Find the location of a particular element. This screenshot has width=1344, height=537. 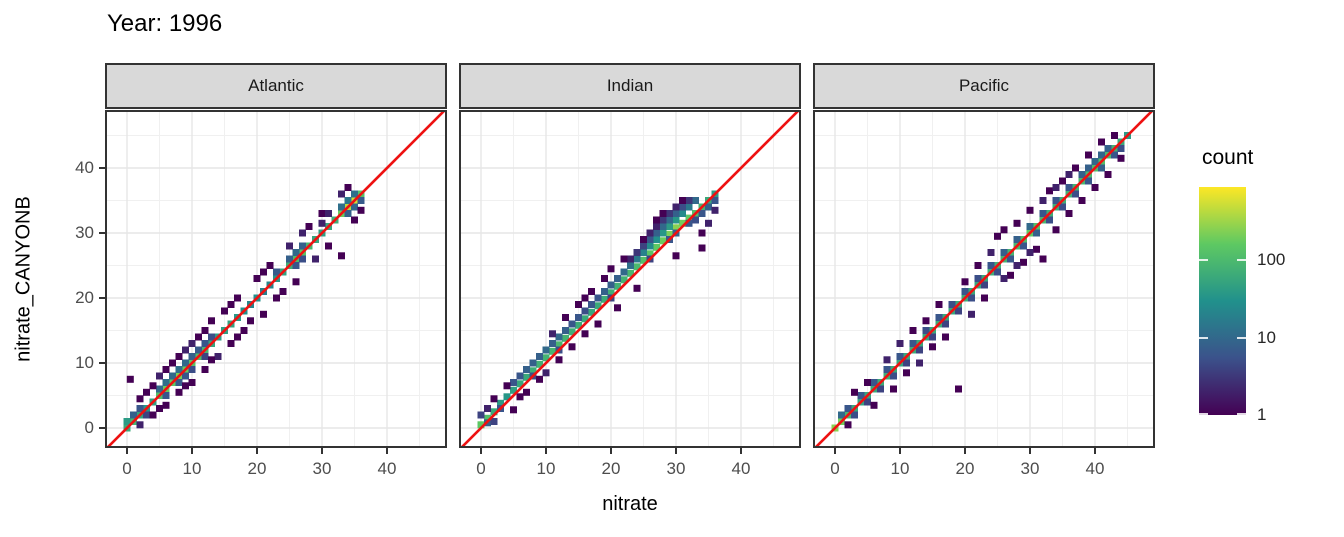

x-tick-label: 40 is located at coordinates (387, 468).